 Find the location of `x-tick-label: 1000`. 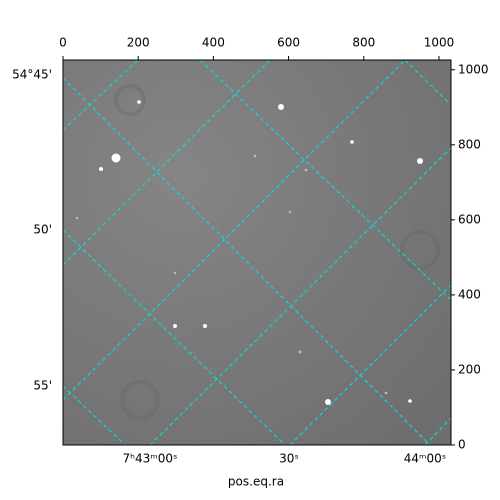

x-tick-label: 1000 is located at coordinates (439, 43).